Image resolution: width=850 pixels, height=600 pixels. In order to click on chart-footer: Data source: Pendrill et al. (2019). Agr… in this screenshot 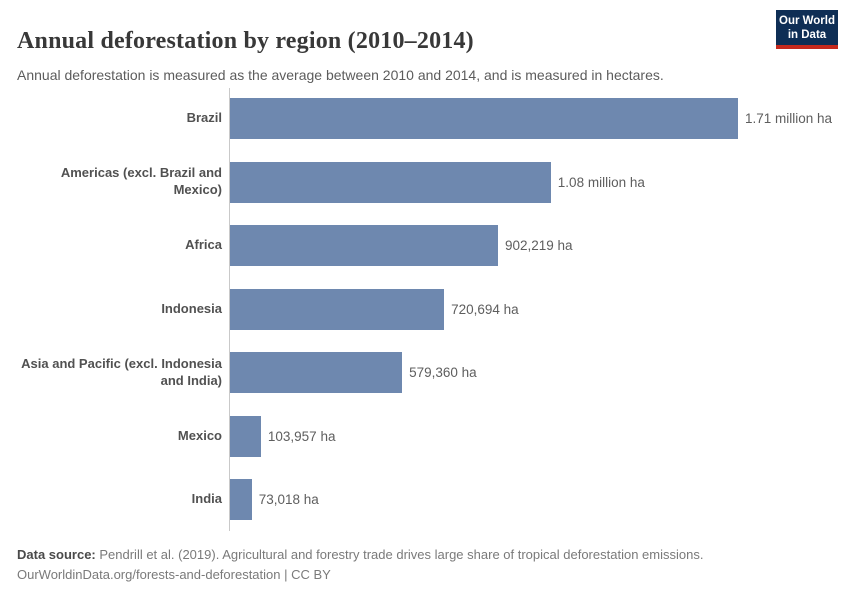, I will do `click(417, 565)`.